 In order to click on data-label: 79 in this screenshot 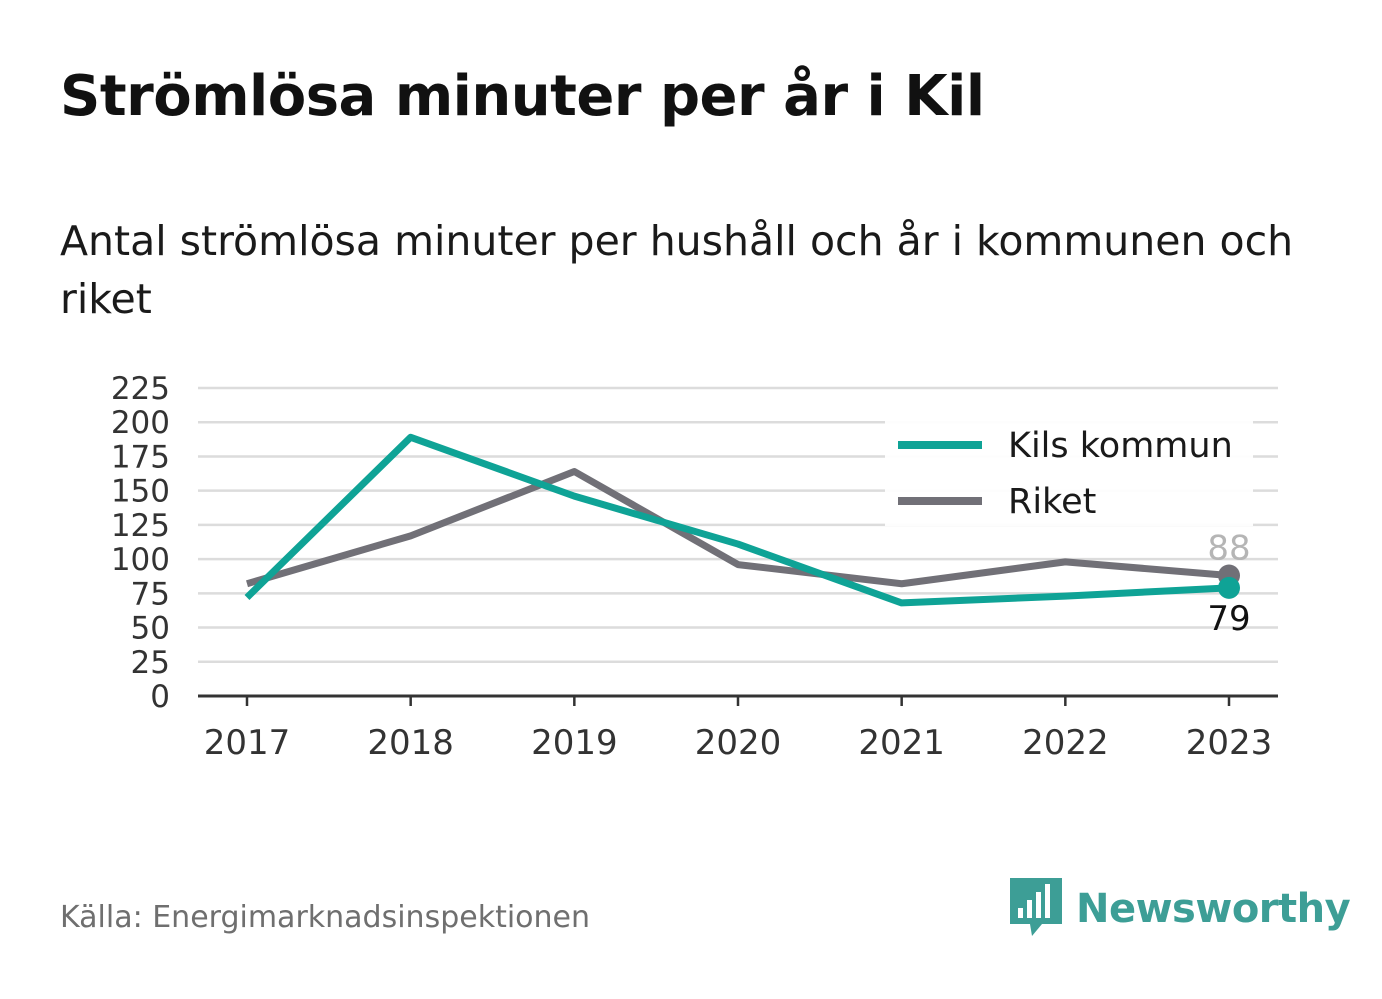, I will do `click(1228, 619)`.